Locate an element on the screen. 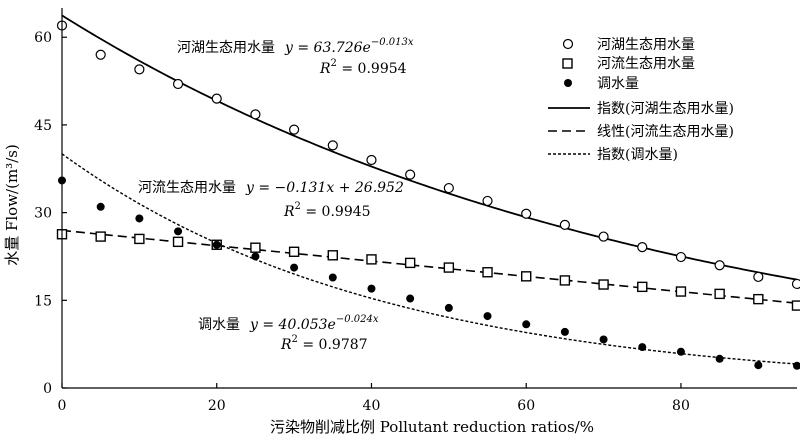  annotation-3-r2-label: R is located at coordinates (286, 345).